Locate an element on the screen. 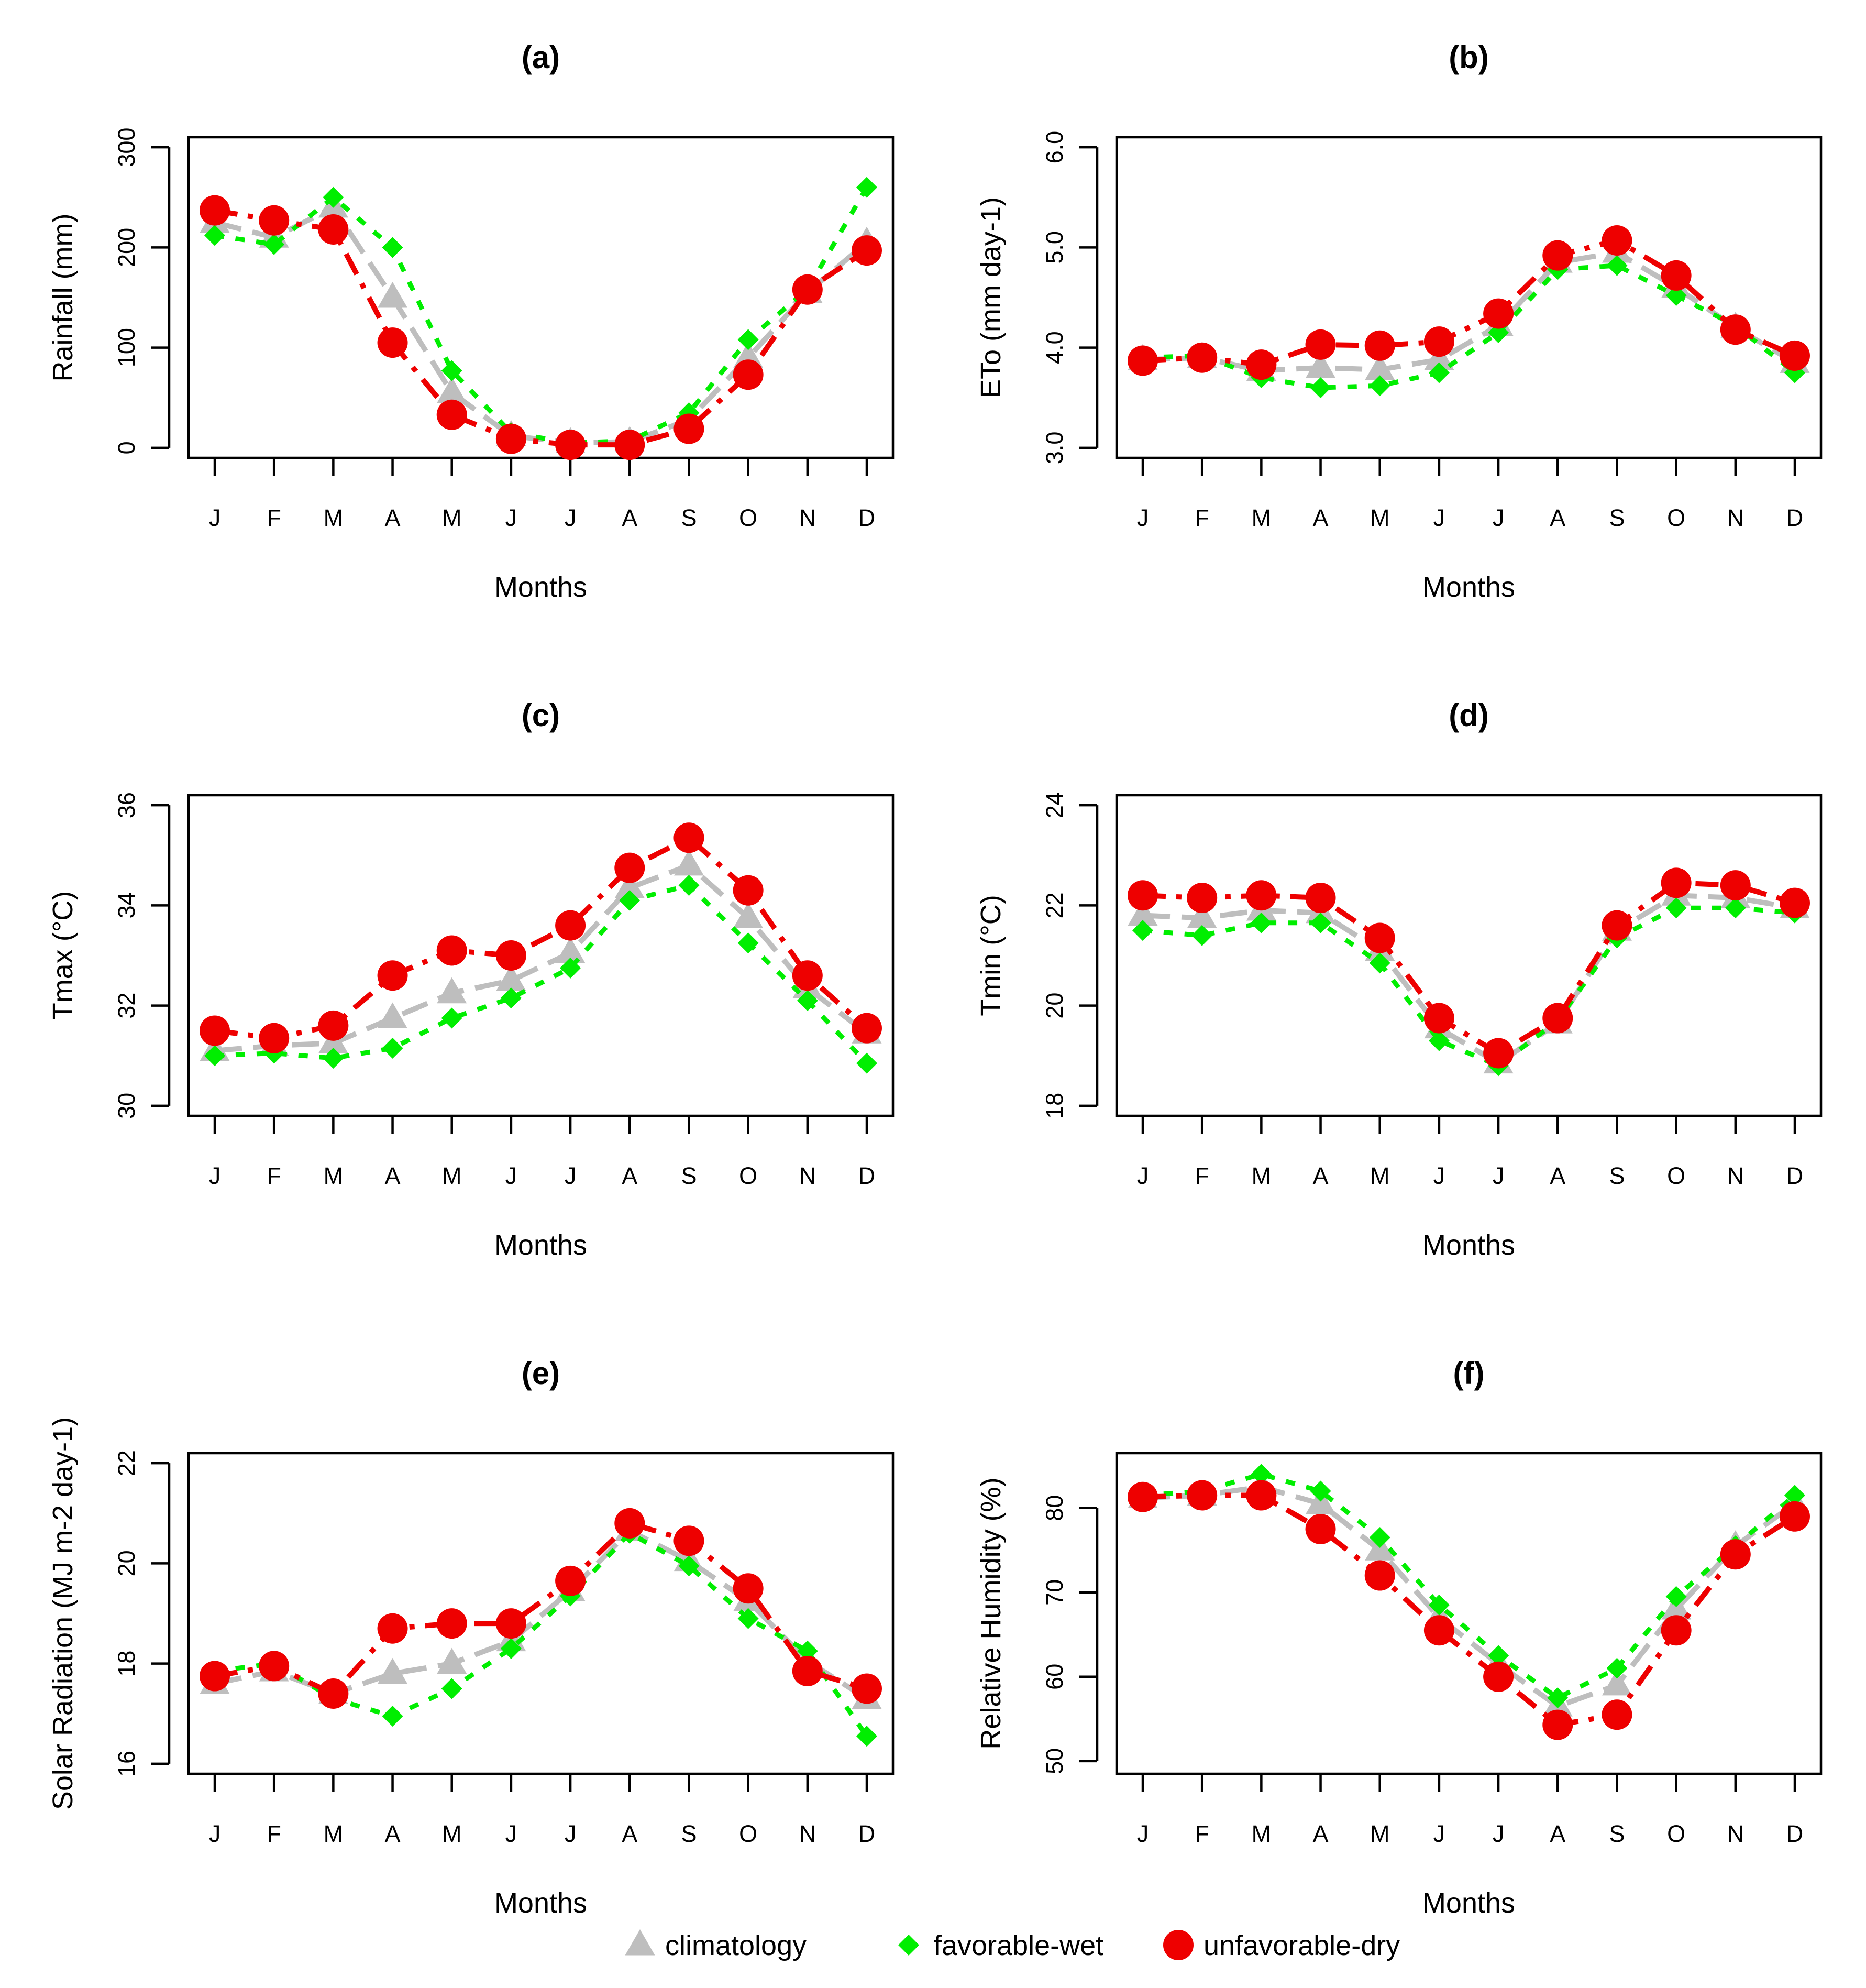  y-tick-label: 50 is located at coordinates (1054, 1761).